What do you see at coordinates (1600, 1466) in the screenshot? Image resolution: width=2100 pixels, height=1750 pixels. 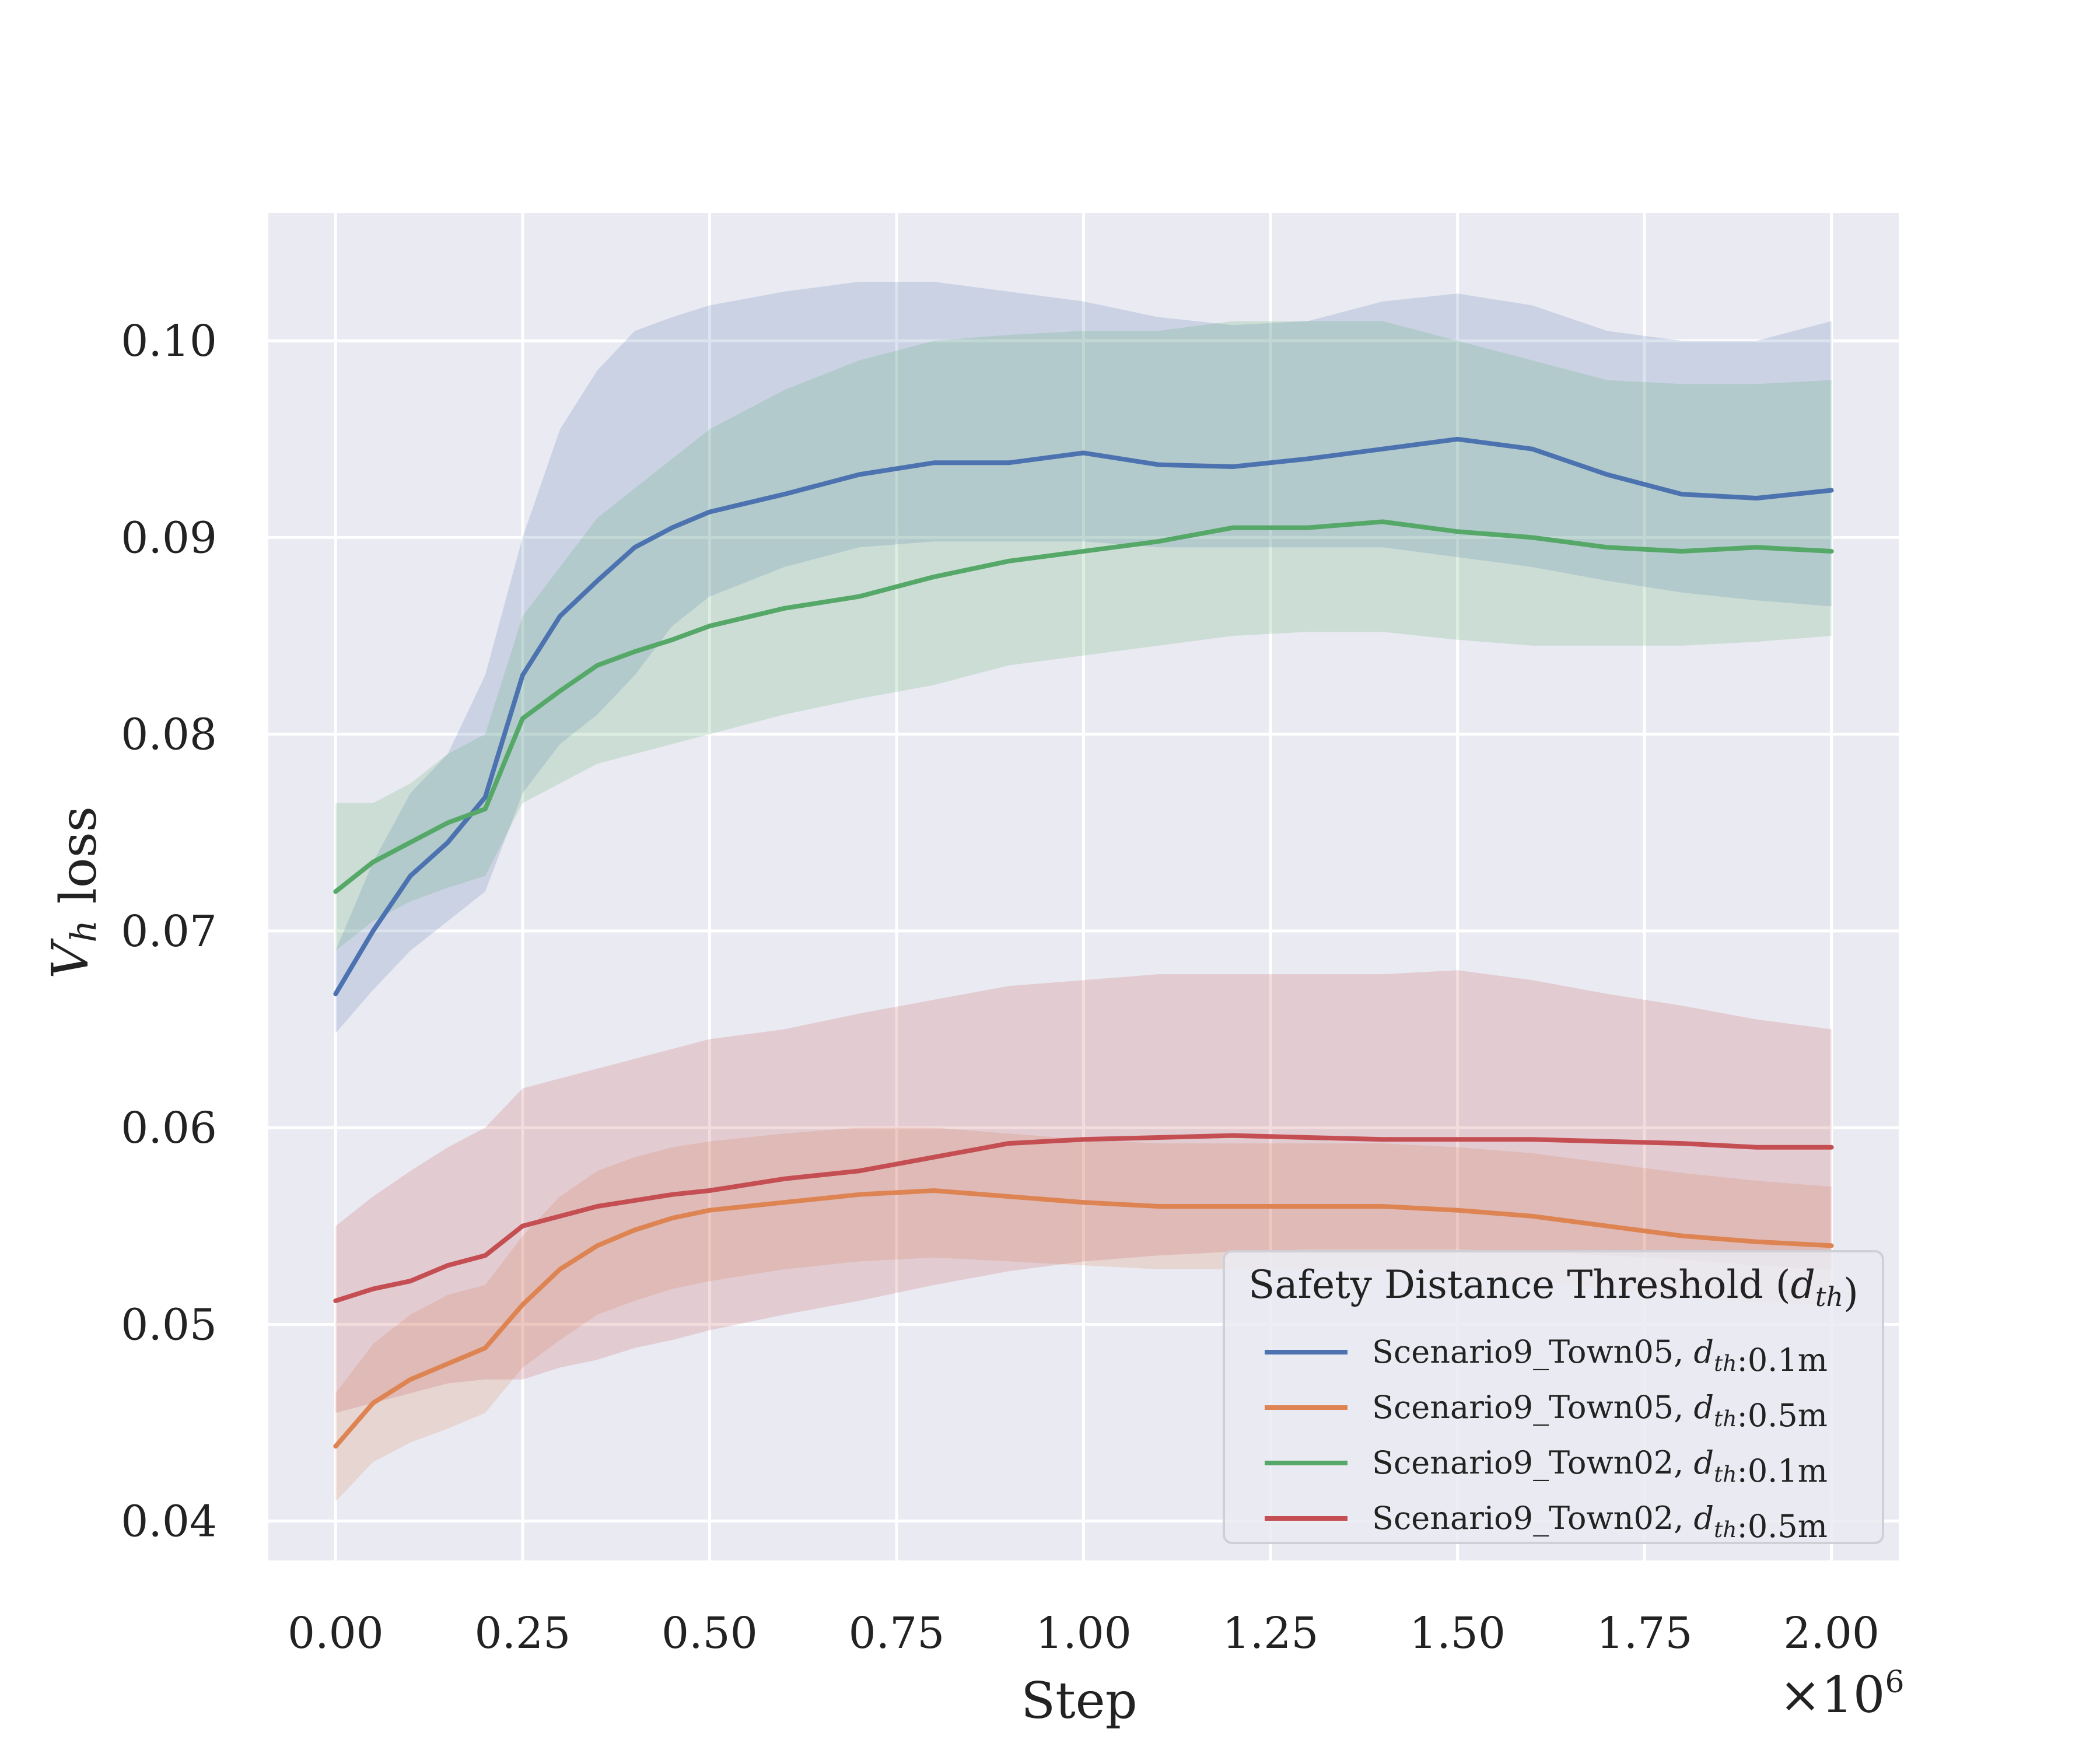 I see `legend-label-3: Scenario9_Town02, dth:0.1m` at bounding box center [1600, 1466].